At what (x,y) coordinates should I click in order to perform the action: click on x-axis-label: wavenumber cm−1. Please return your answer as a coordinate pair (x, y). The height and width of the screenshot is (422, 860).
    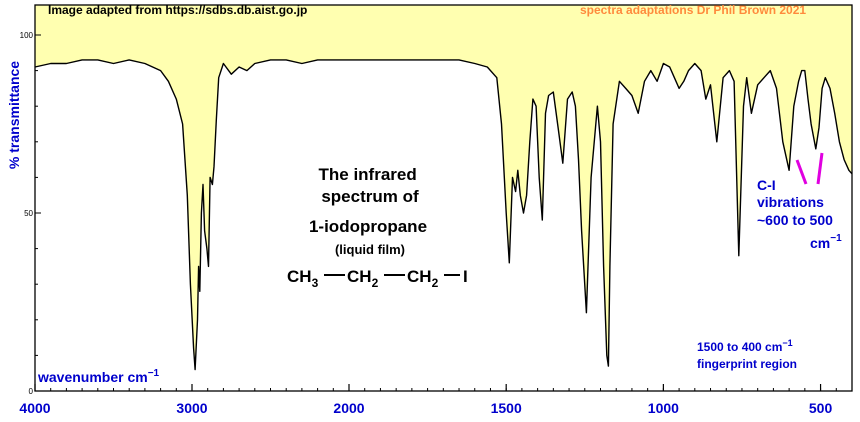
    Looking at the image, I should click on (98, 376).